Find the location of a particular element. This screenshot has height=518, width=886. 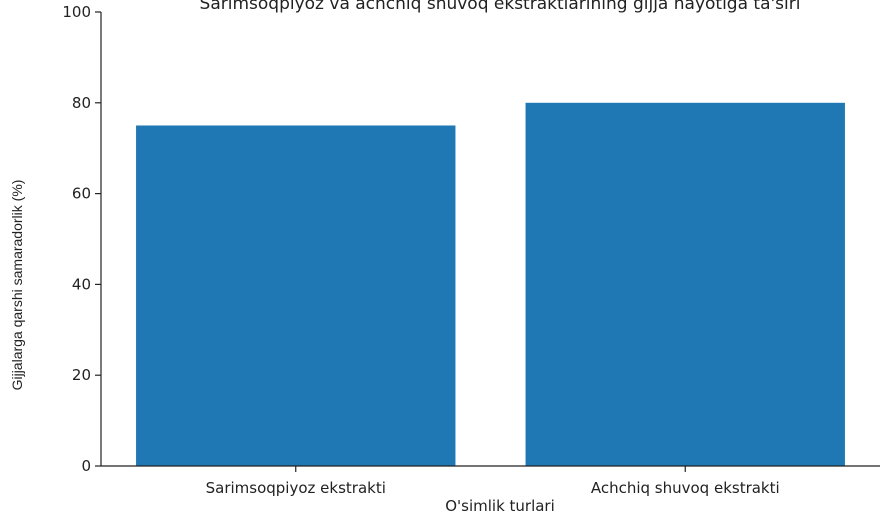

x-axis-title: O'simlik turlari is located at coordinates (500, 506).